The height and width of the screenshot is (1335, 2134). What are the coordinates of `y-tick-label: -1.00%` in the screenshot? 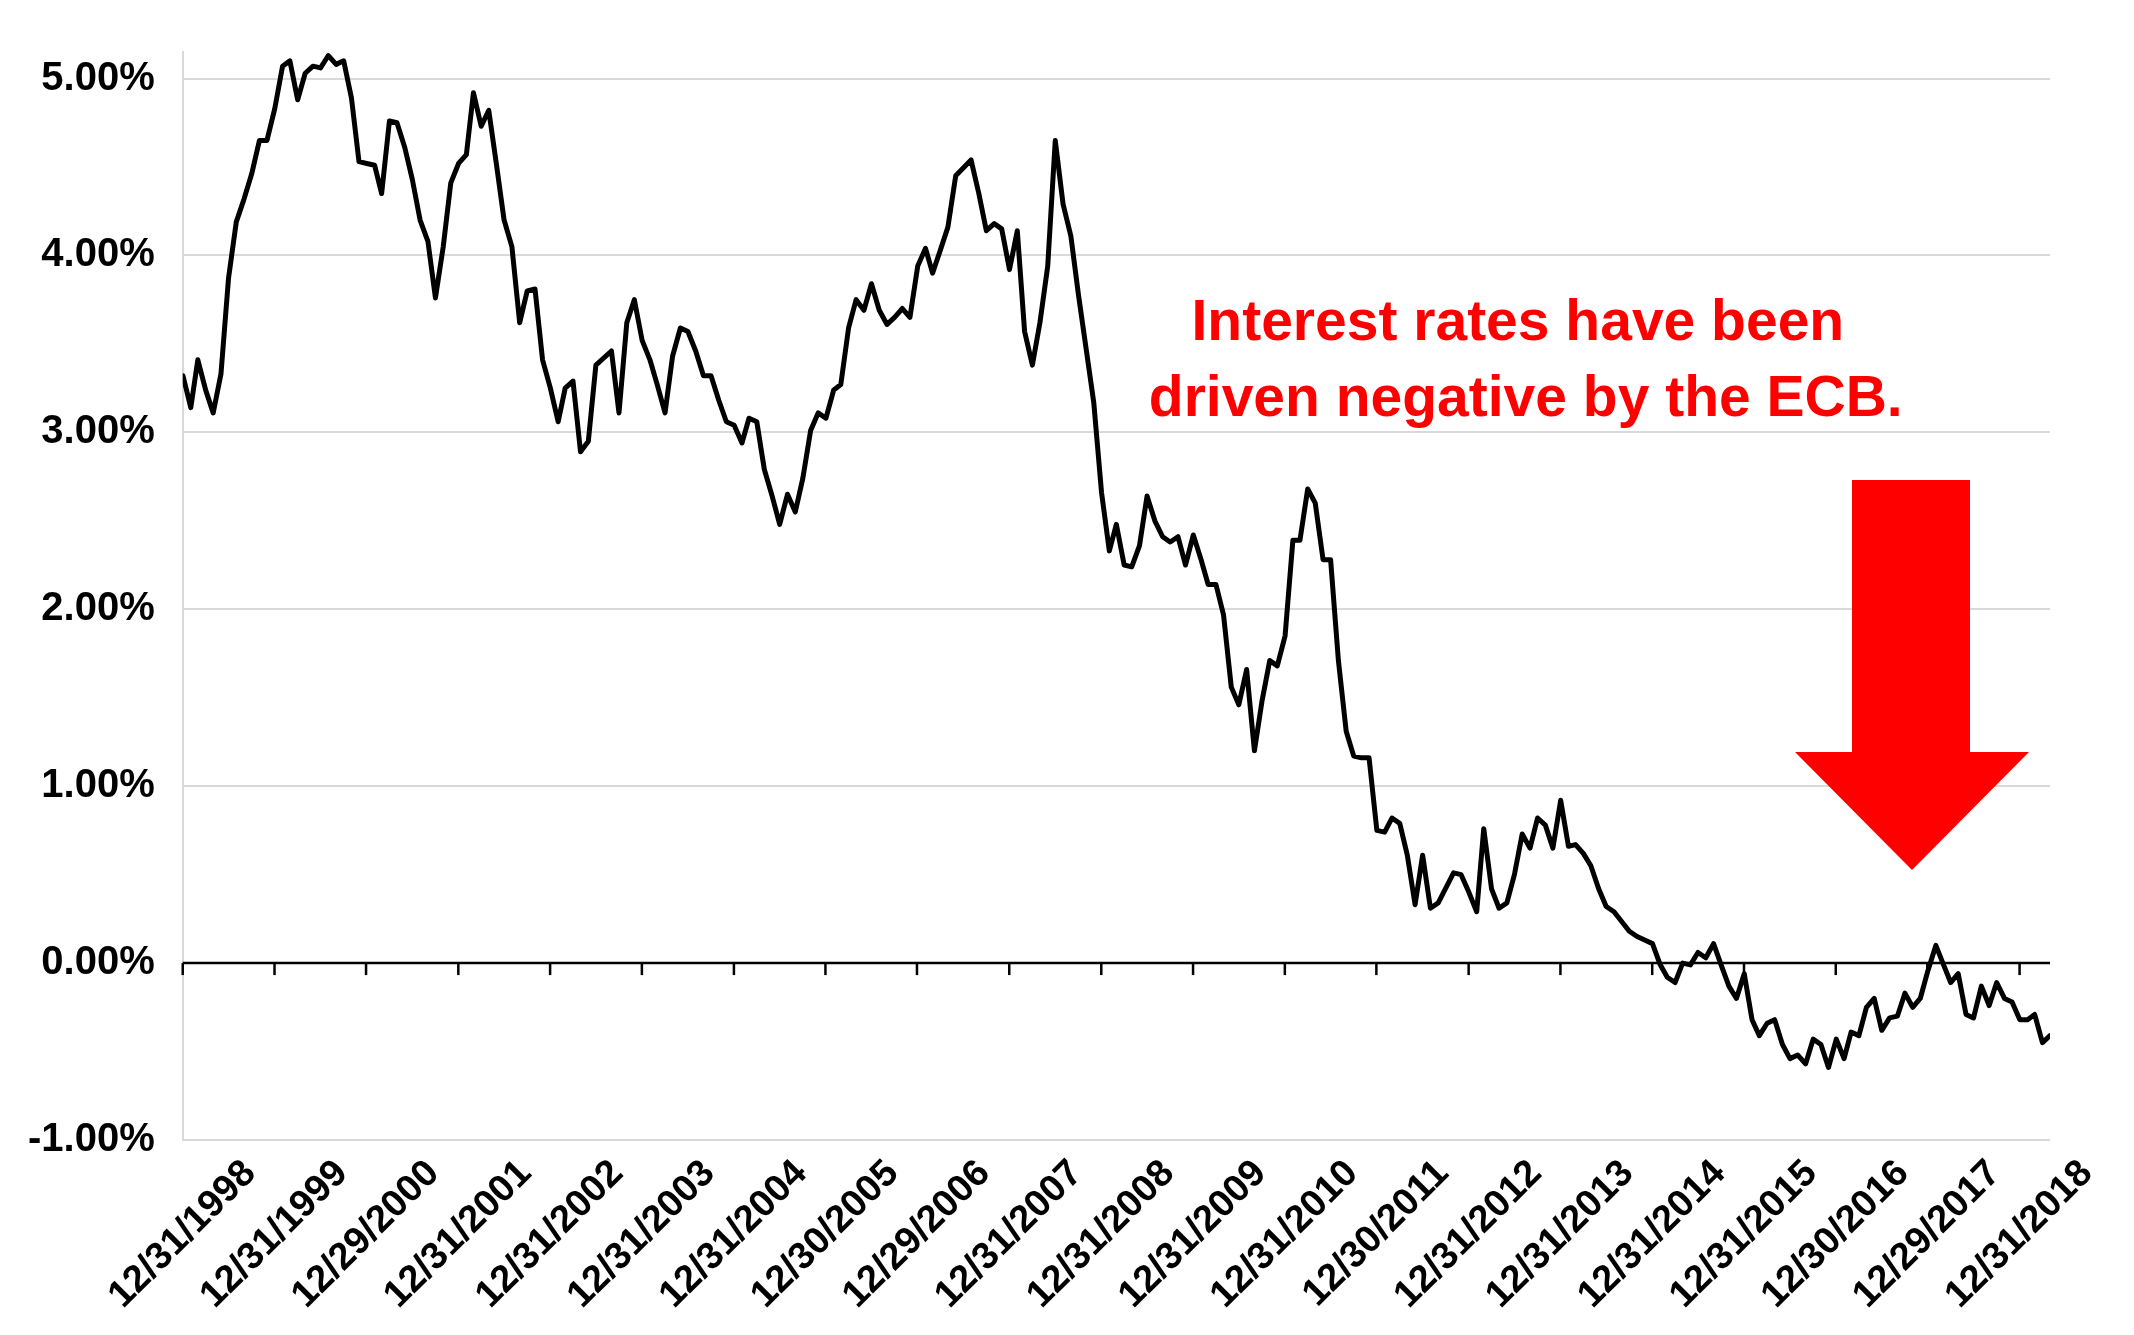 It's located at (91, 1137).